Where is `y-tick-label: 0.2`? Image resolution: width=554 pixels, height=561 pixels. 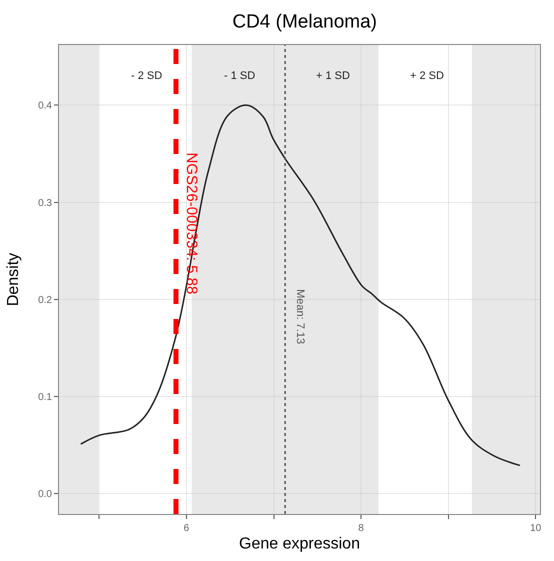
y-tick-label: 0.2 is located at coordinates (45, 300).